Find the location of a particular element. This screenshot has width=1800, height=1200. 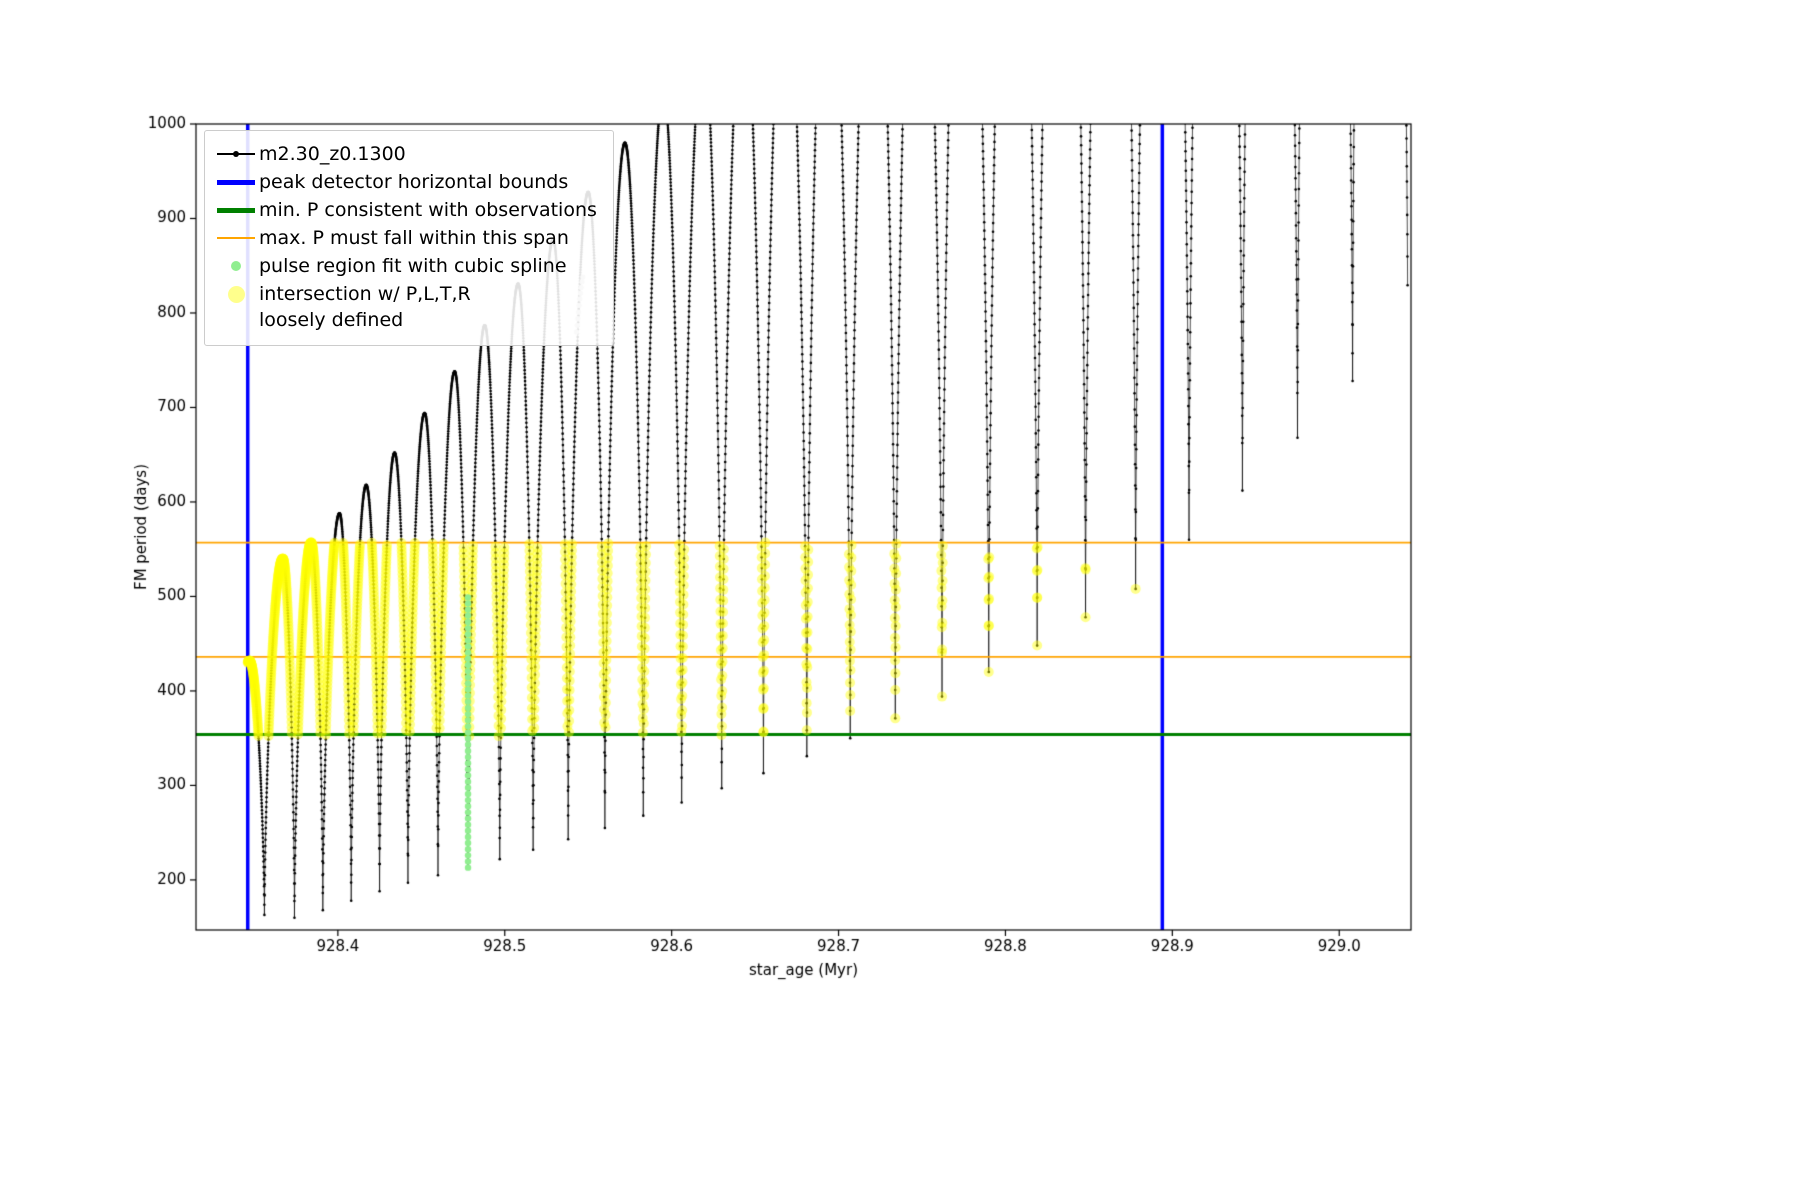

orange-line-icon is located at coordinates (236, 238).